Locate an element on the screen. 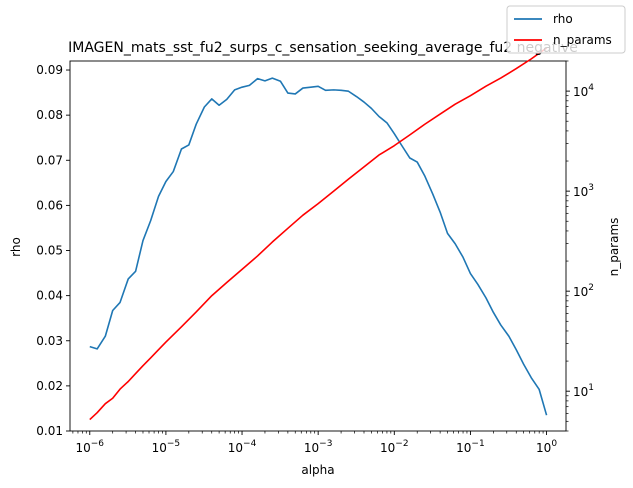 This screenshot has height=488, width=633. x-tick-label: 10⁰ is located at coordinates (546, 447).